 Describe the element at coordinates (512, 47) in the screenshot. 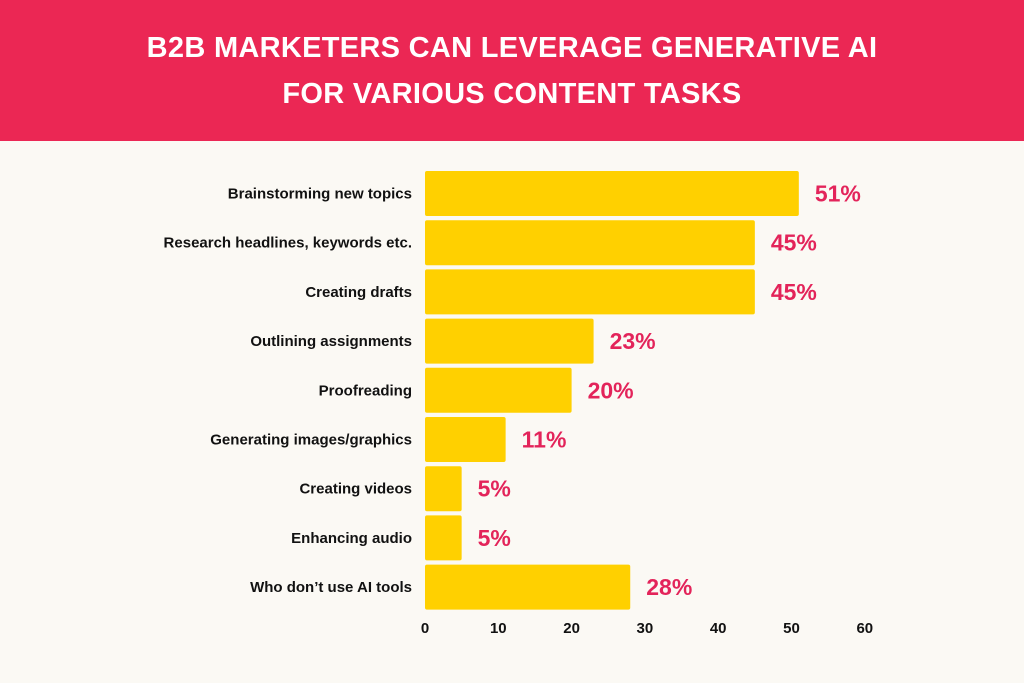

I see `chart-title-line-1: B2B MARKETERS CAN LEVERAGE GENERATIVE AI` at that location.